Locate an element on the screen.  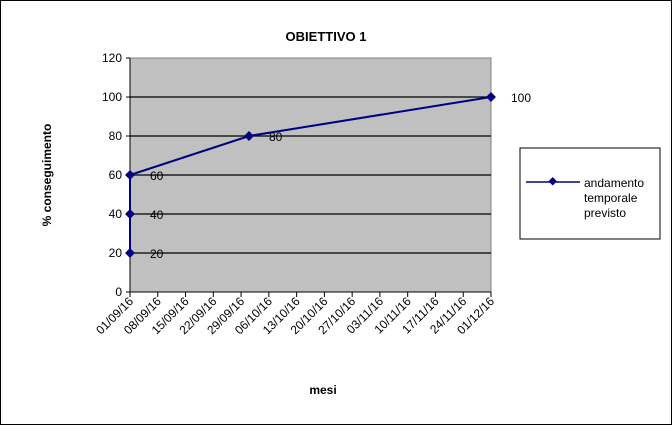
legend-box is located at coordinates (590, 193).